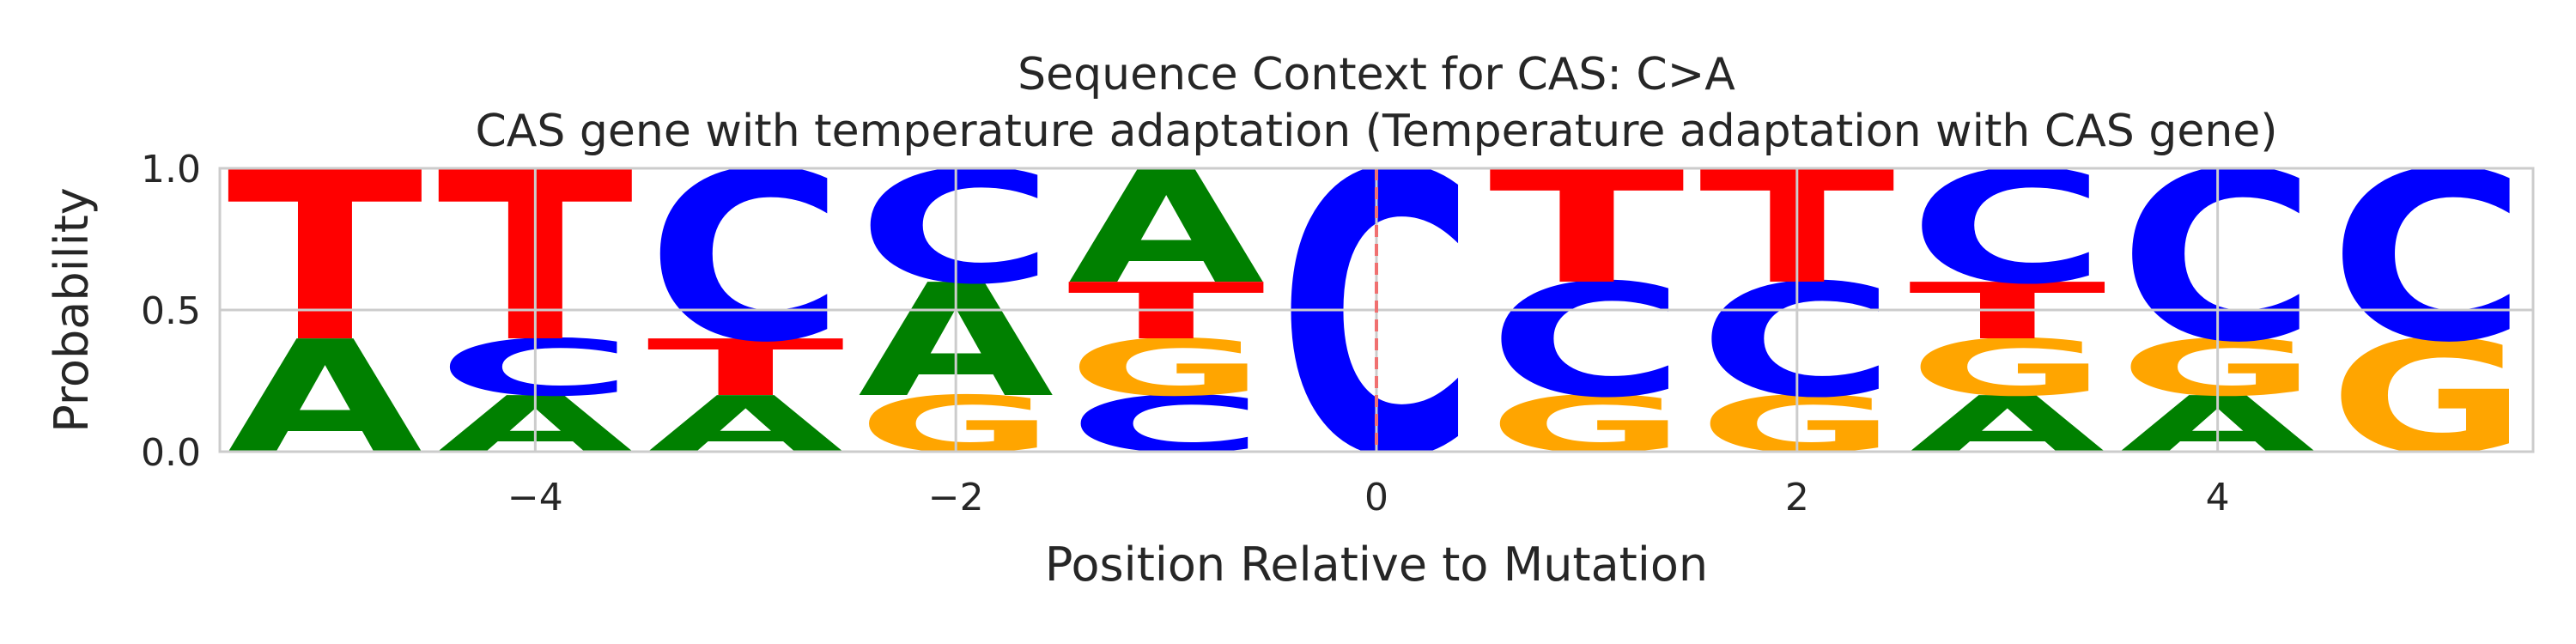 The width and height of the screenshot is (2576, 644). What do you see at coordinates (1797, 497) in the screenshot?
I see `x-tick-label: 2` at bounding box center [1797, 497].